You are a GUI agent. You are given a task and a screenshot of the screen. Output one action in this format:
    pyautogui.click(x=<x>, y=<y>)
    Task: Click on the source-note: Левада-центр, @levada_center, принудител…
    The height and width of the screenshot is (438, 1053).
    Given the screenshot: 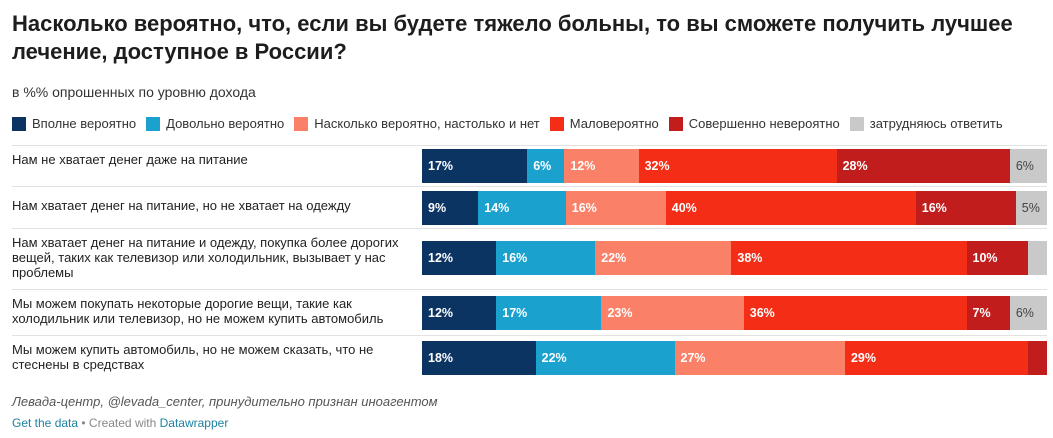 What is the action you would take?
    pyautogui.click(x=225, y=401)
    